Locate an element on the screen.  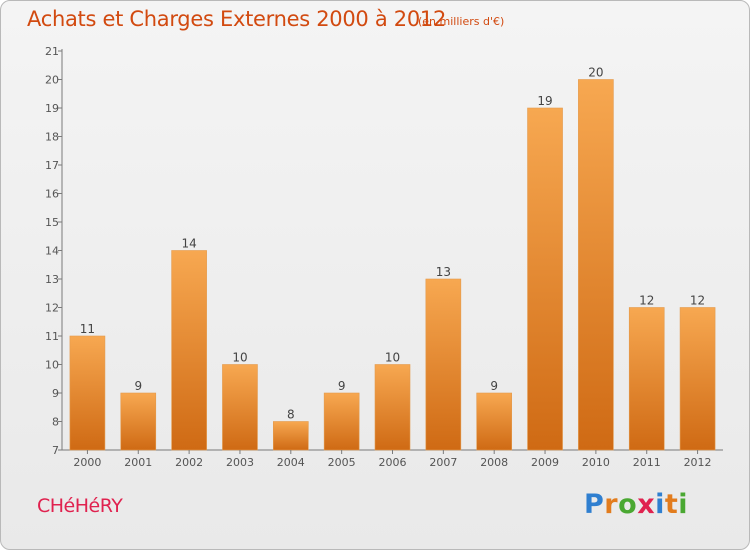
x-tick-label: 2000 is located at coordinates (87, 462).